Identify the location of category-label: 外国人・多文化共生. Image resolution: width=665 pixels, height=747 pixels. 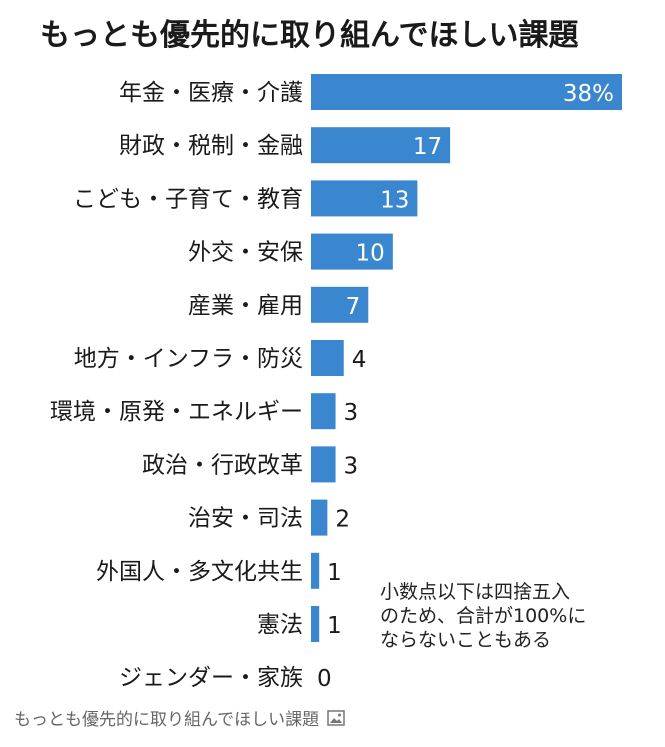
(199, 572).